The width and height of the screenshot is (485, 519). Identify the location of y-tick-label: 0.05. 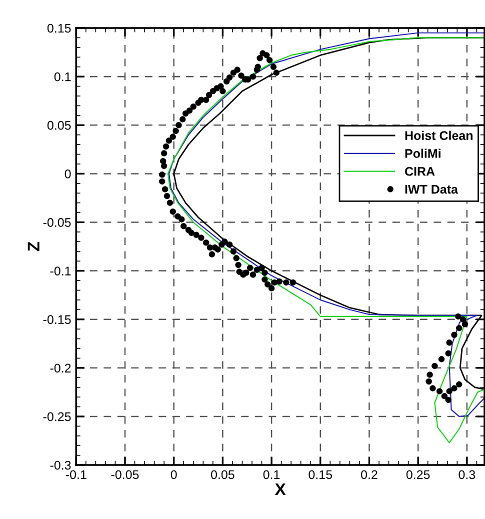
(59, 125).